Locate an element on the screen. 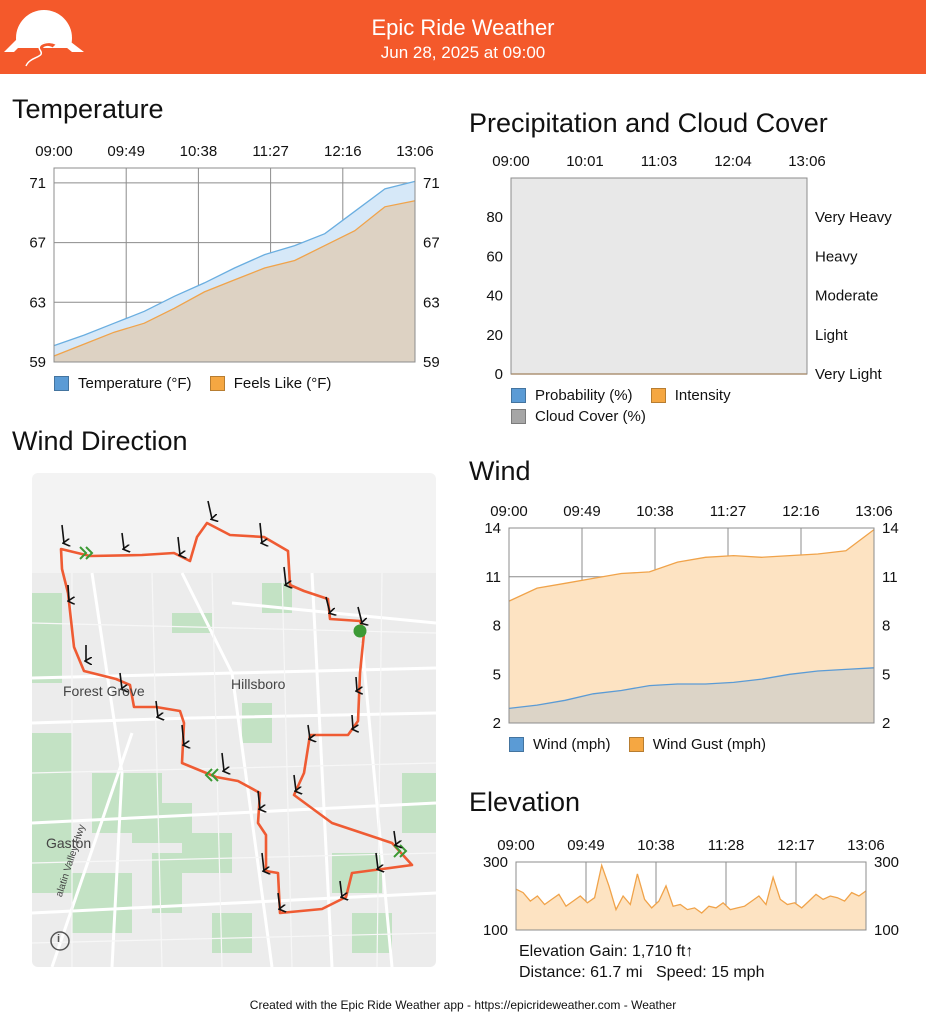 This screenshot has width=926, height=1024. wind-legend: Wind (mph) Wind Gust (mph) is located at coordinates (644, 745).